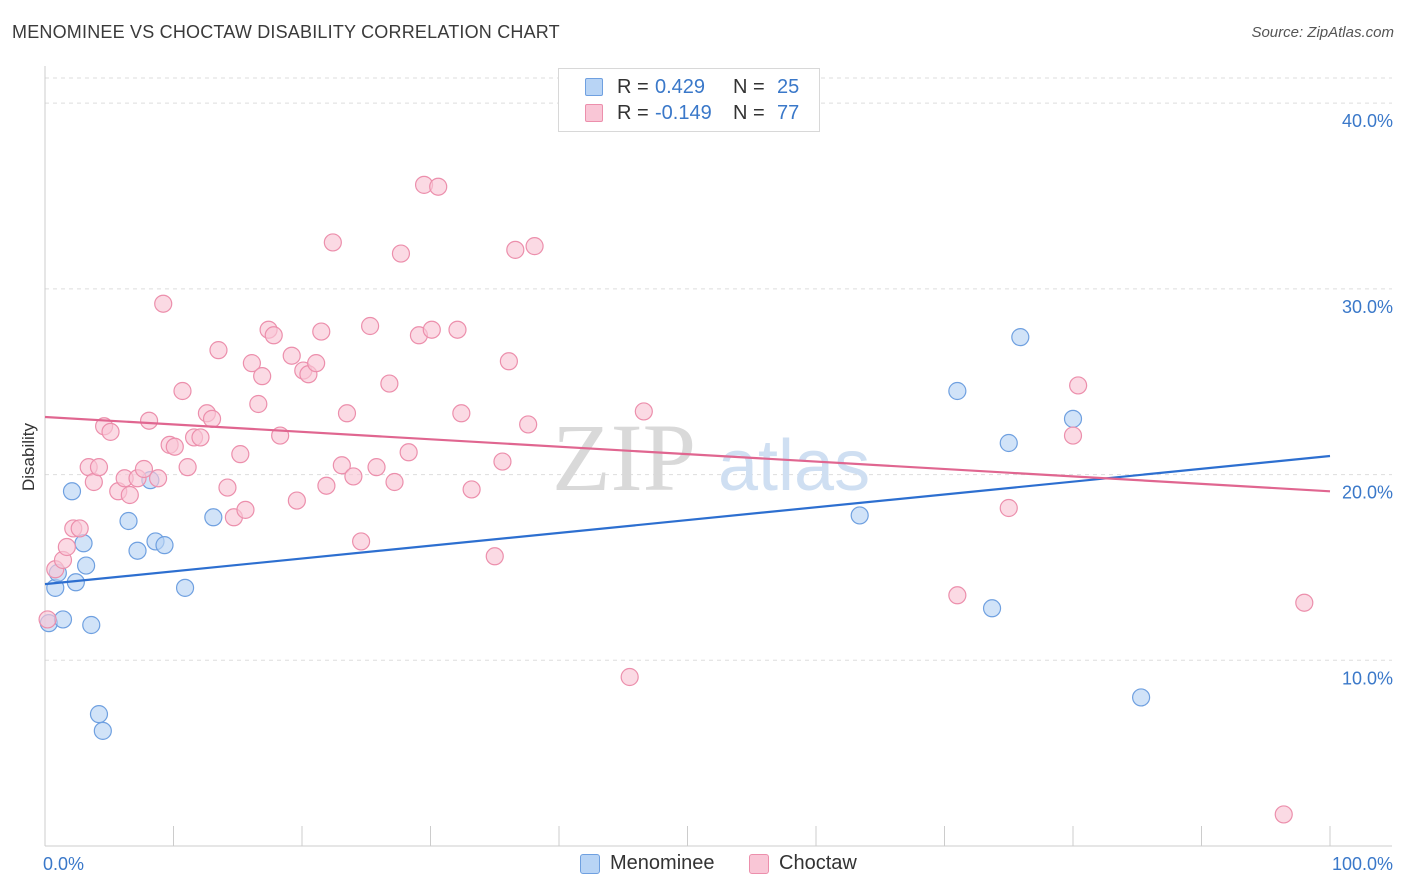  I want to click on watermark-atlas: atlas, so click(794, 466).